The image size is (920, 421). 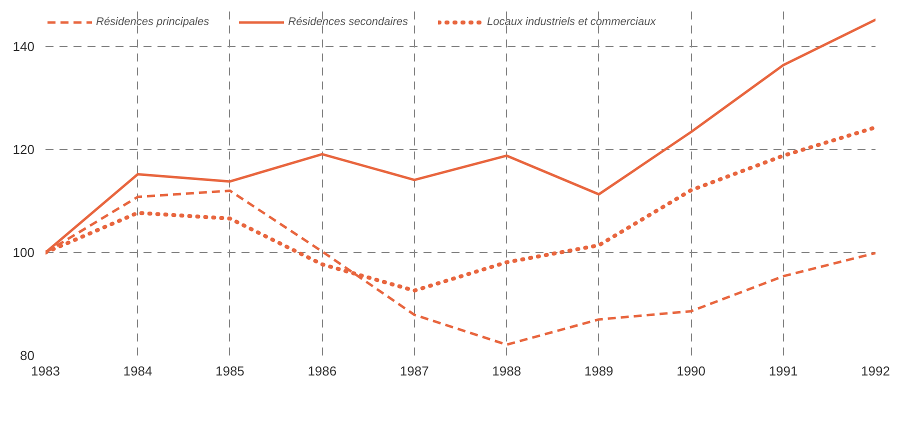 What do you see at coordinates (599, 371) in the screenshot?
I see `x-tick-label: 1989` at bounding box center [599, 371].